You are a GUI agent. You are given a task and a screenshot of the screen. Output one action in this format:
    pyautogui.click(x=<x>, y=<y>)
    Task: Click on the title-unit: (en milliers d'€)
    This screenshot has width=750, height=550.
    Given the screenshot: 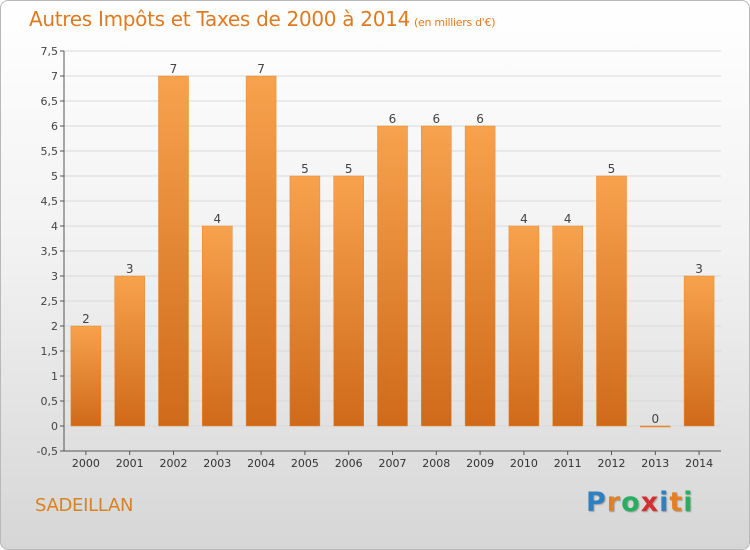 What is the action you would take?
    pyautogui.click(x=455, y=22)
    